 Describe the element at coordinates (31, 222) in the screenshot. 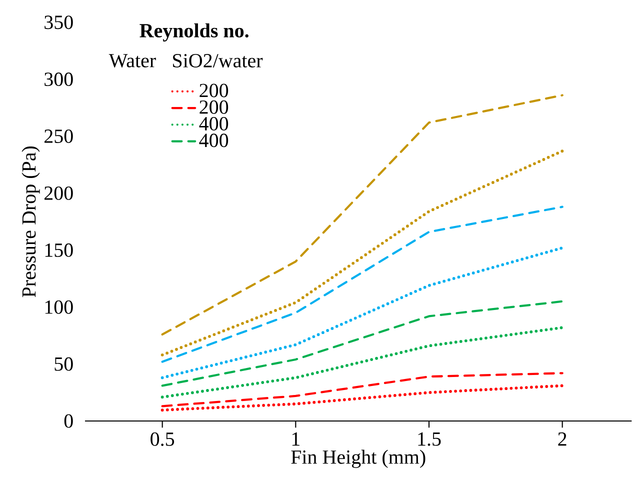

I see `y-axis-title: Pressure Drop (Pa)` at that location.